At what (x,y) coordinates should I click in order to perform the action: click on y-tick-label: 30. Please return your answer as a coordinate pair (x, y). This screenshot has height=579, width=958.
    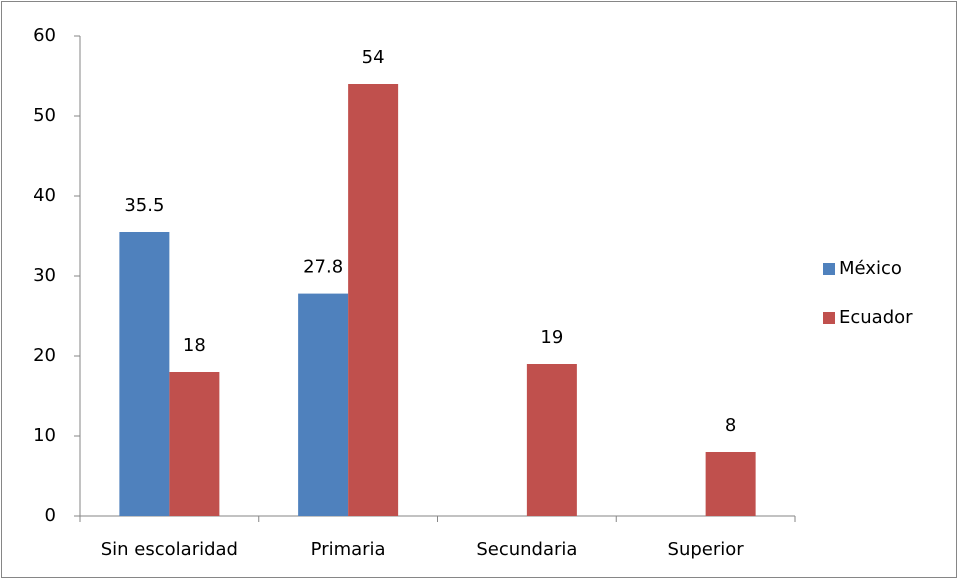
    Looking at the image, I should click on (44, 275).